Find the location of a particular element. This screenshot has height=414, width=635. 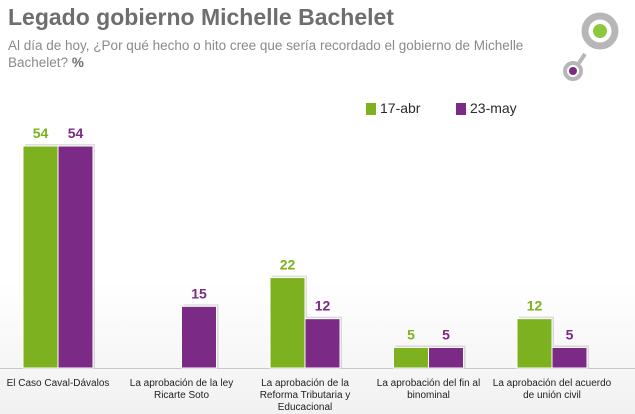

category-label-3-line-1: binominal is located at coordinates (428, 395).